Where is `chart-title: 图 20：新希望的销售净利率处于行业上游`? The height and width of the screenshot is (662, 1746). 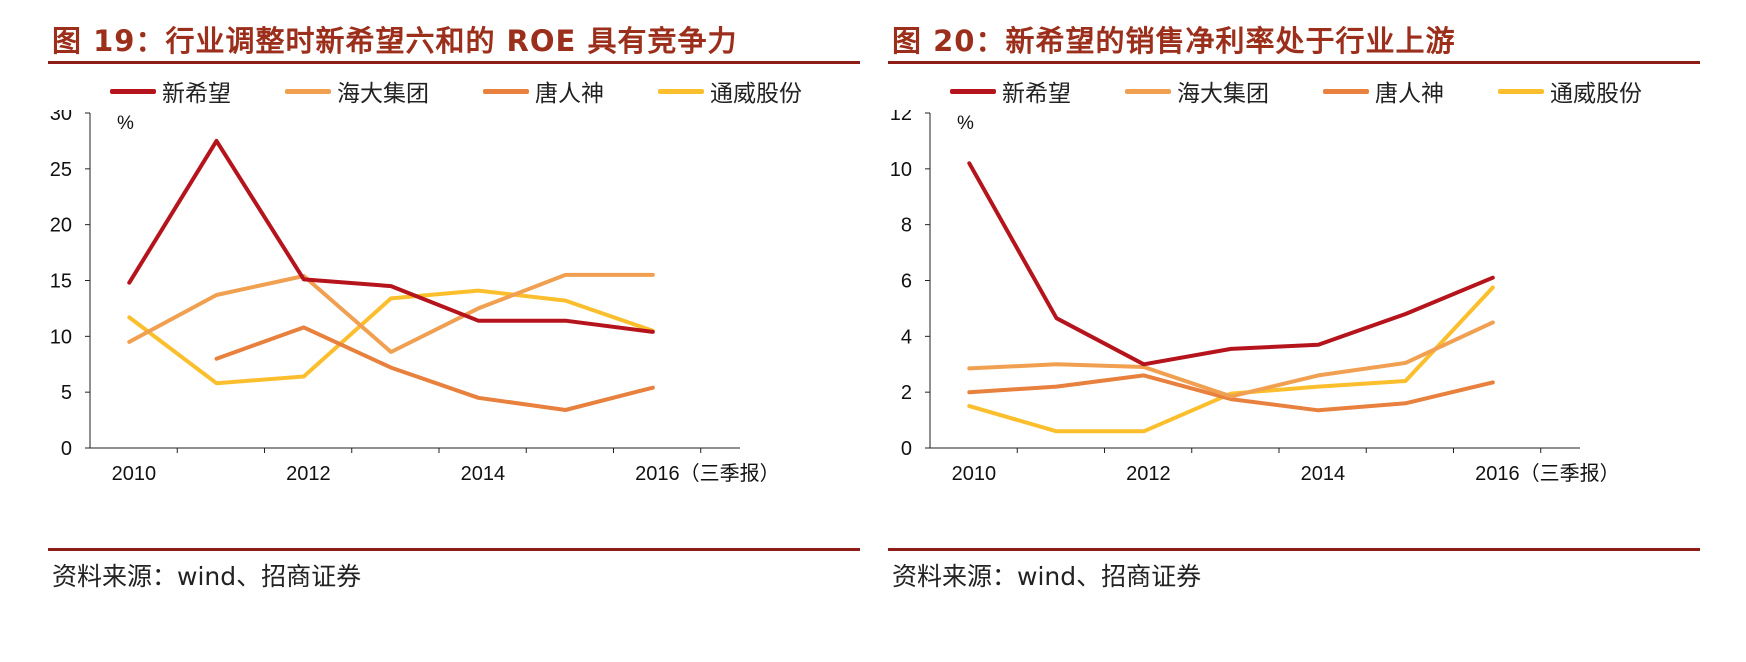 chart-title: 图 20：新希望的销售净利率处于行业上游 is located at coordinates (1174, 41).